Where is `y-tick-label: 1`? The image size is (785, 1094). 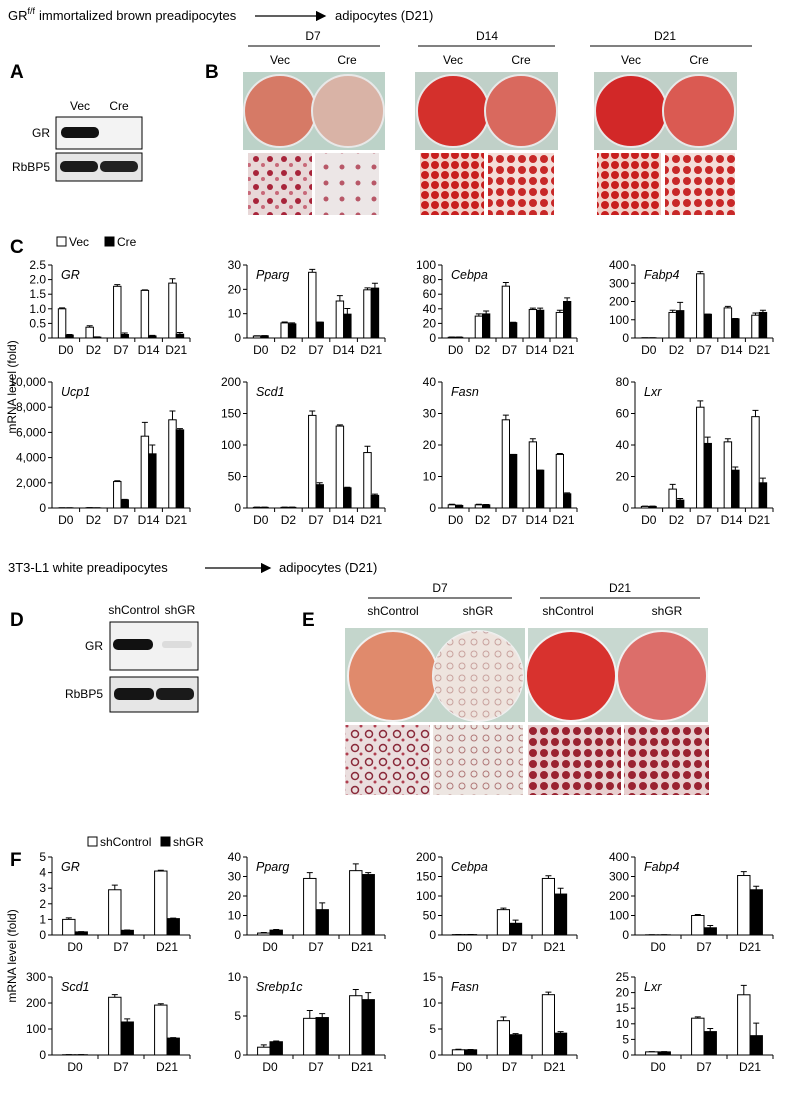
y-tick-label: 1 is located at coordinates (42, 919).